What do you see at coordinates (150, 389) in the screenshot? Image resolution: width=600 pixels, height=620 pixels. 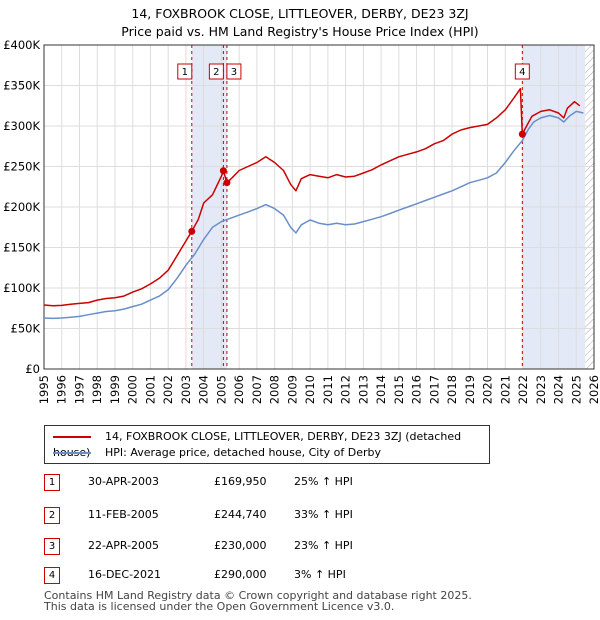 I see `x-tick-label: 2001` at bounding box center [150, 389].